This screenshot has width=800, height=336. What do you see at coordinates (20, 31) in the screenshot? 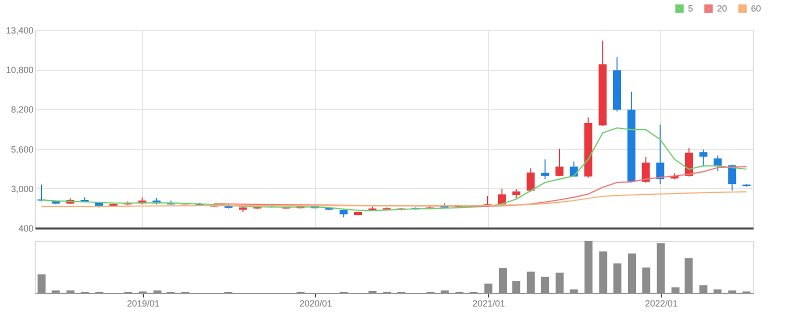
I see `y-tick-label: 13,400` at bounding box center [20, 31].